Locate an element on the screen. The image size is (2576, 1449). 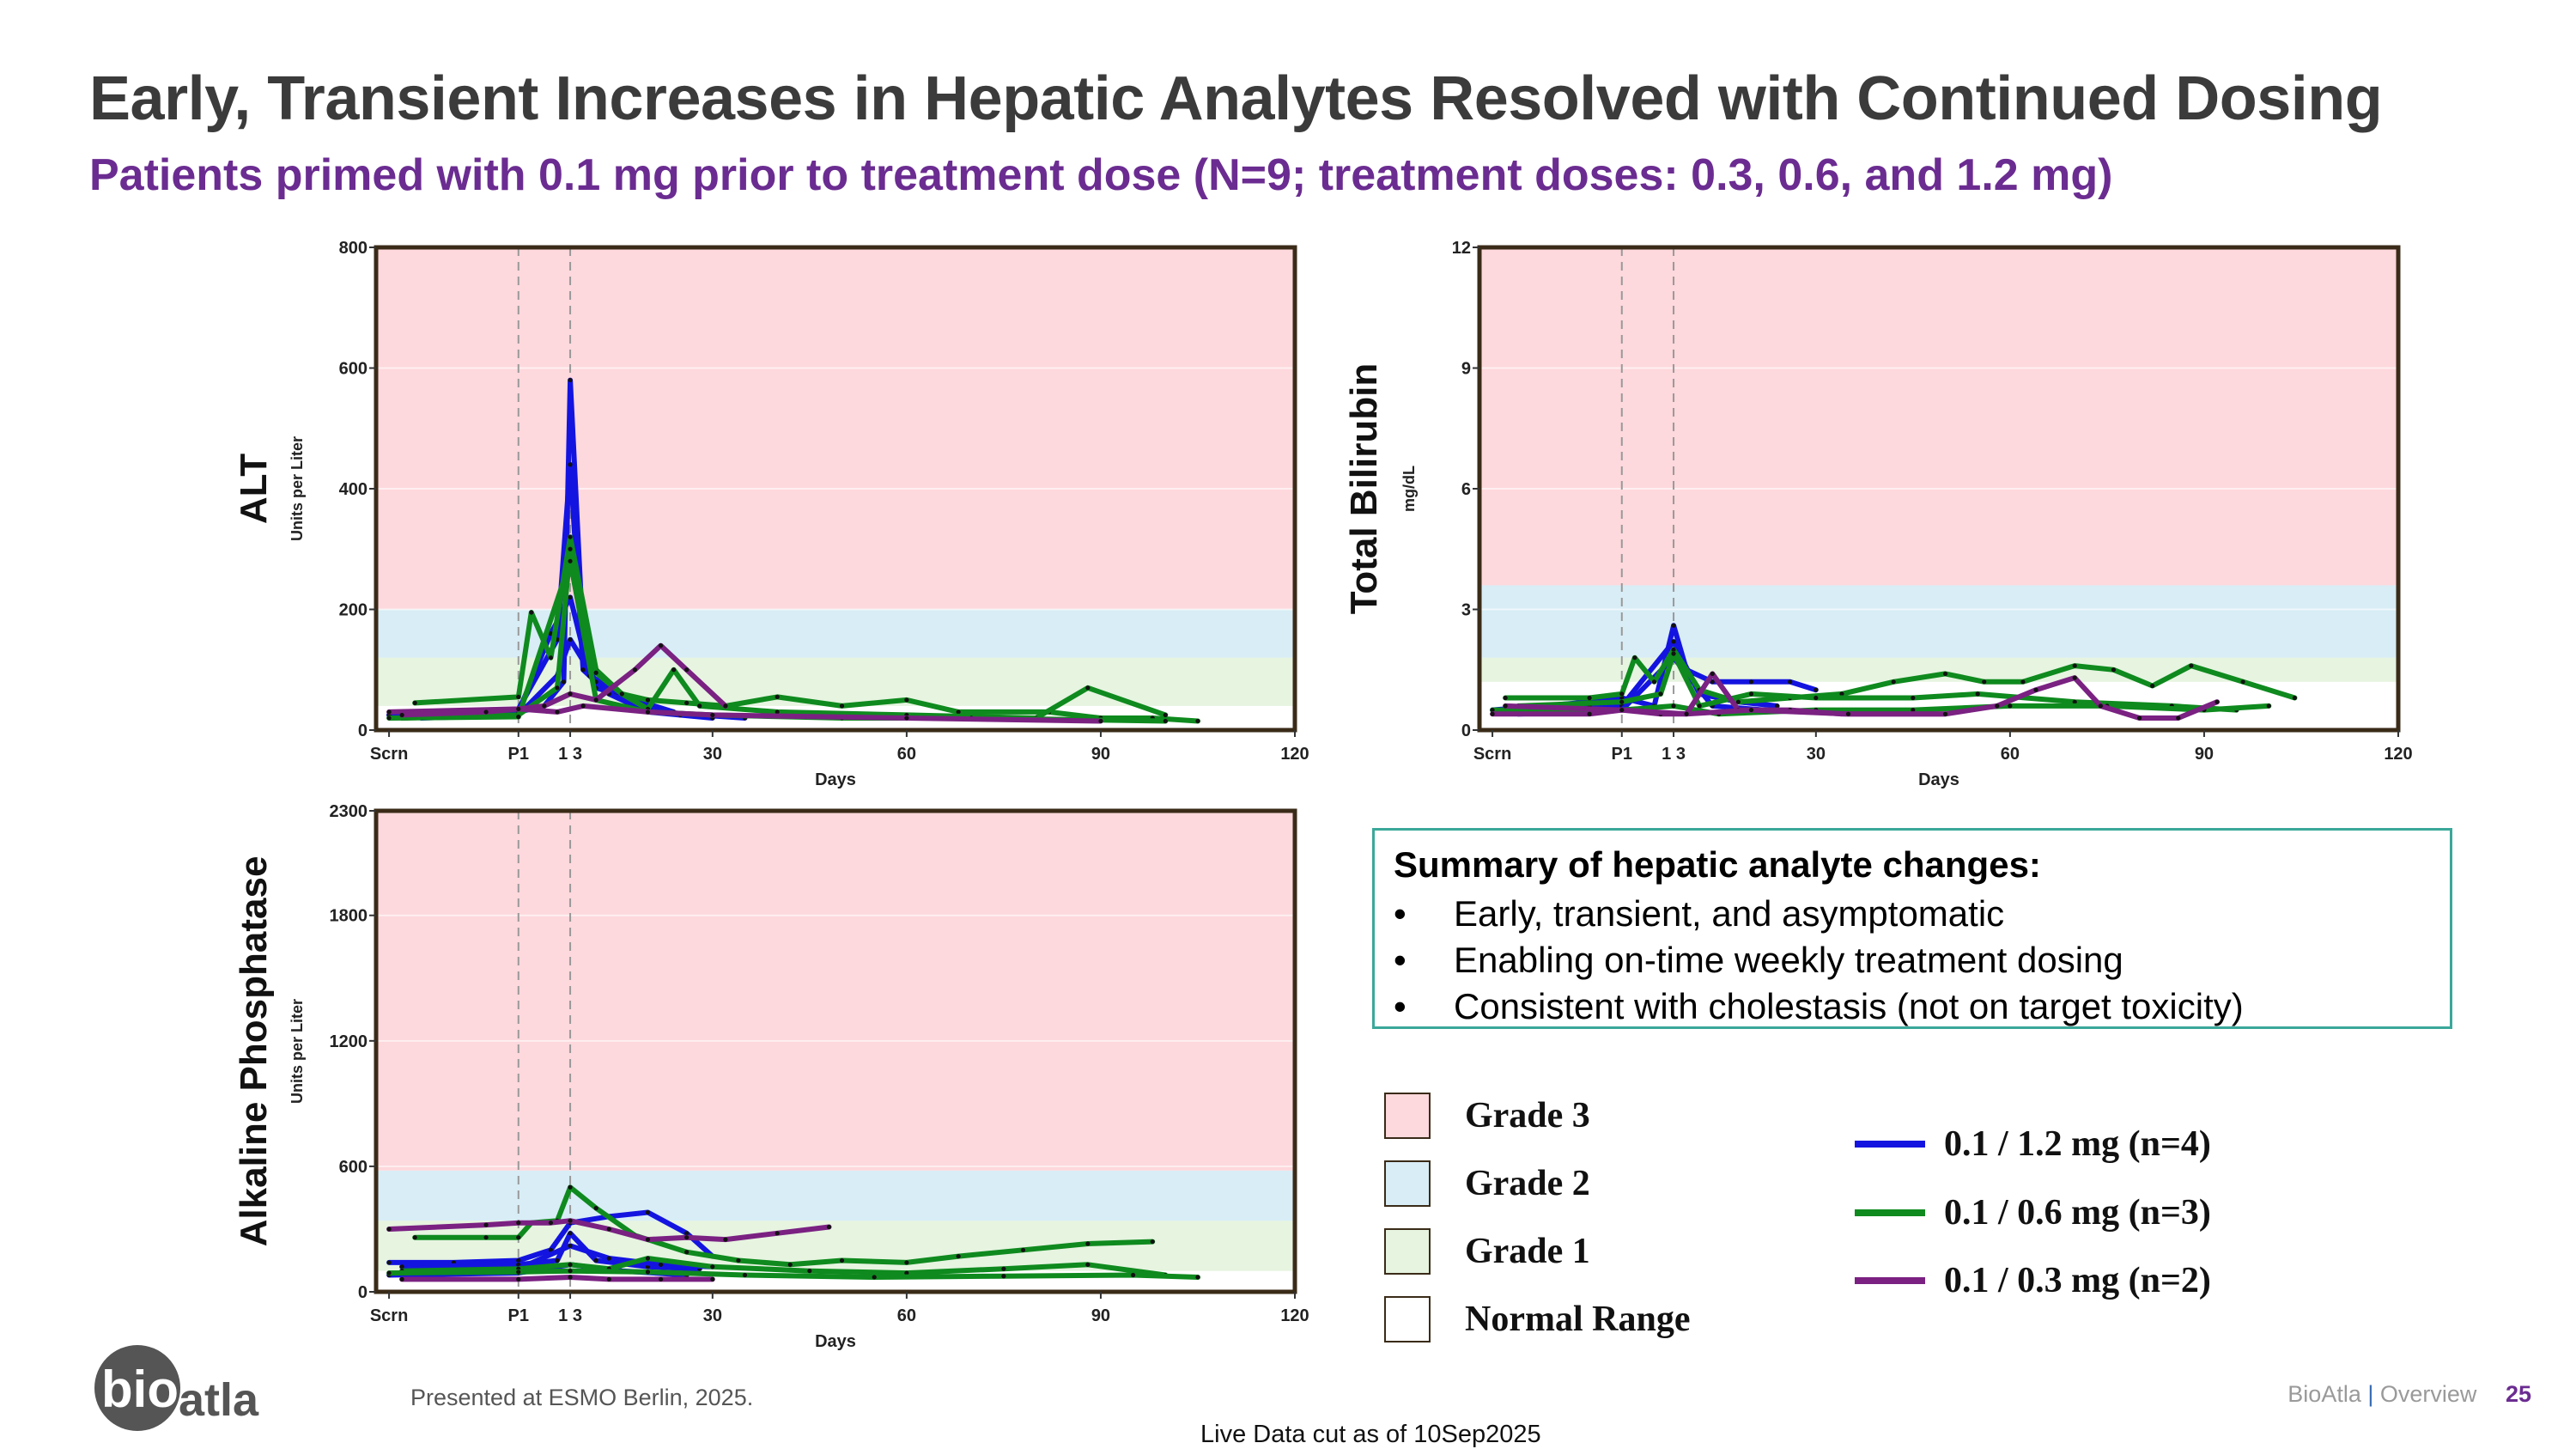
x-axis-label: Days is located at coordinates (835, 779).